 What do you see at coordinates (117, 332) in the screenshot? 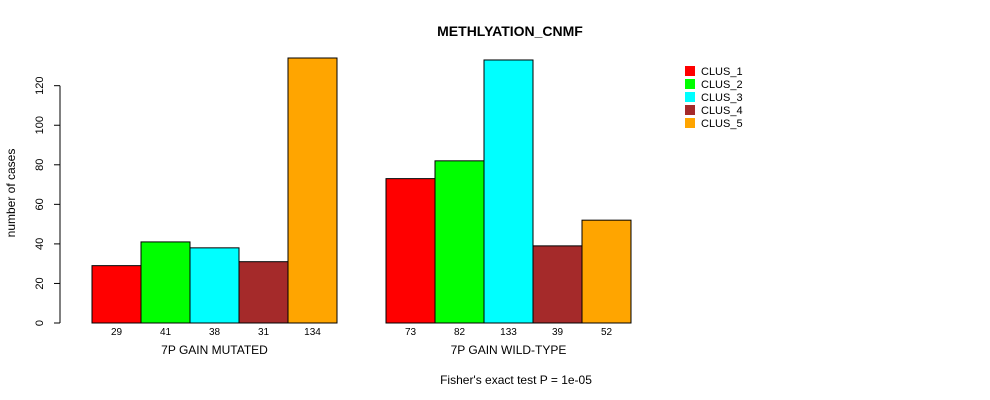
I see `bar-count-label: 29` at bounding box center [117, 332].